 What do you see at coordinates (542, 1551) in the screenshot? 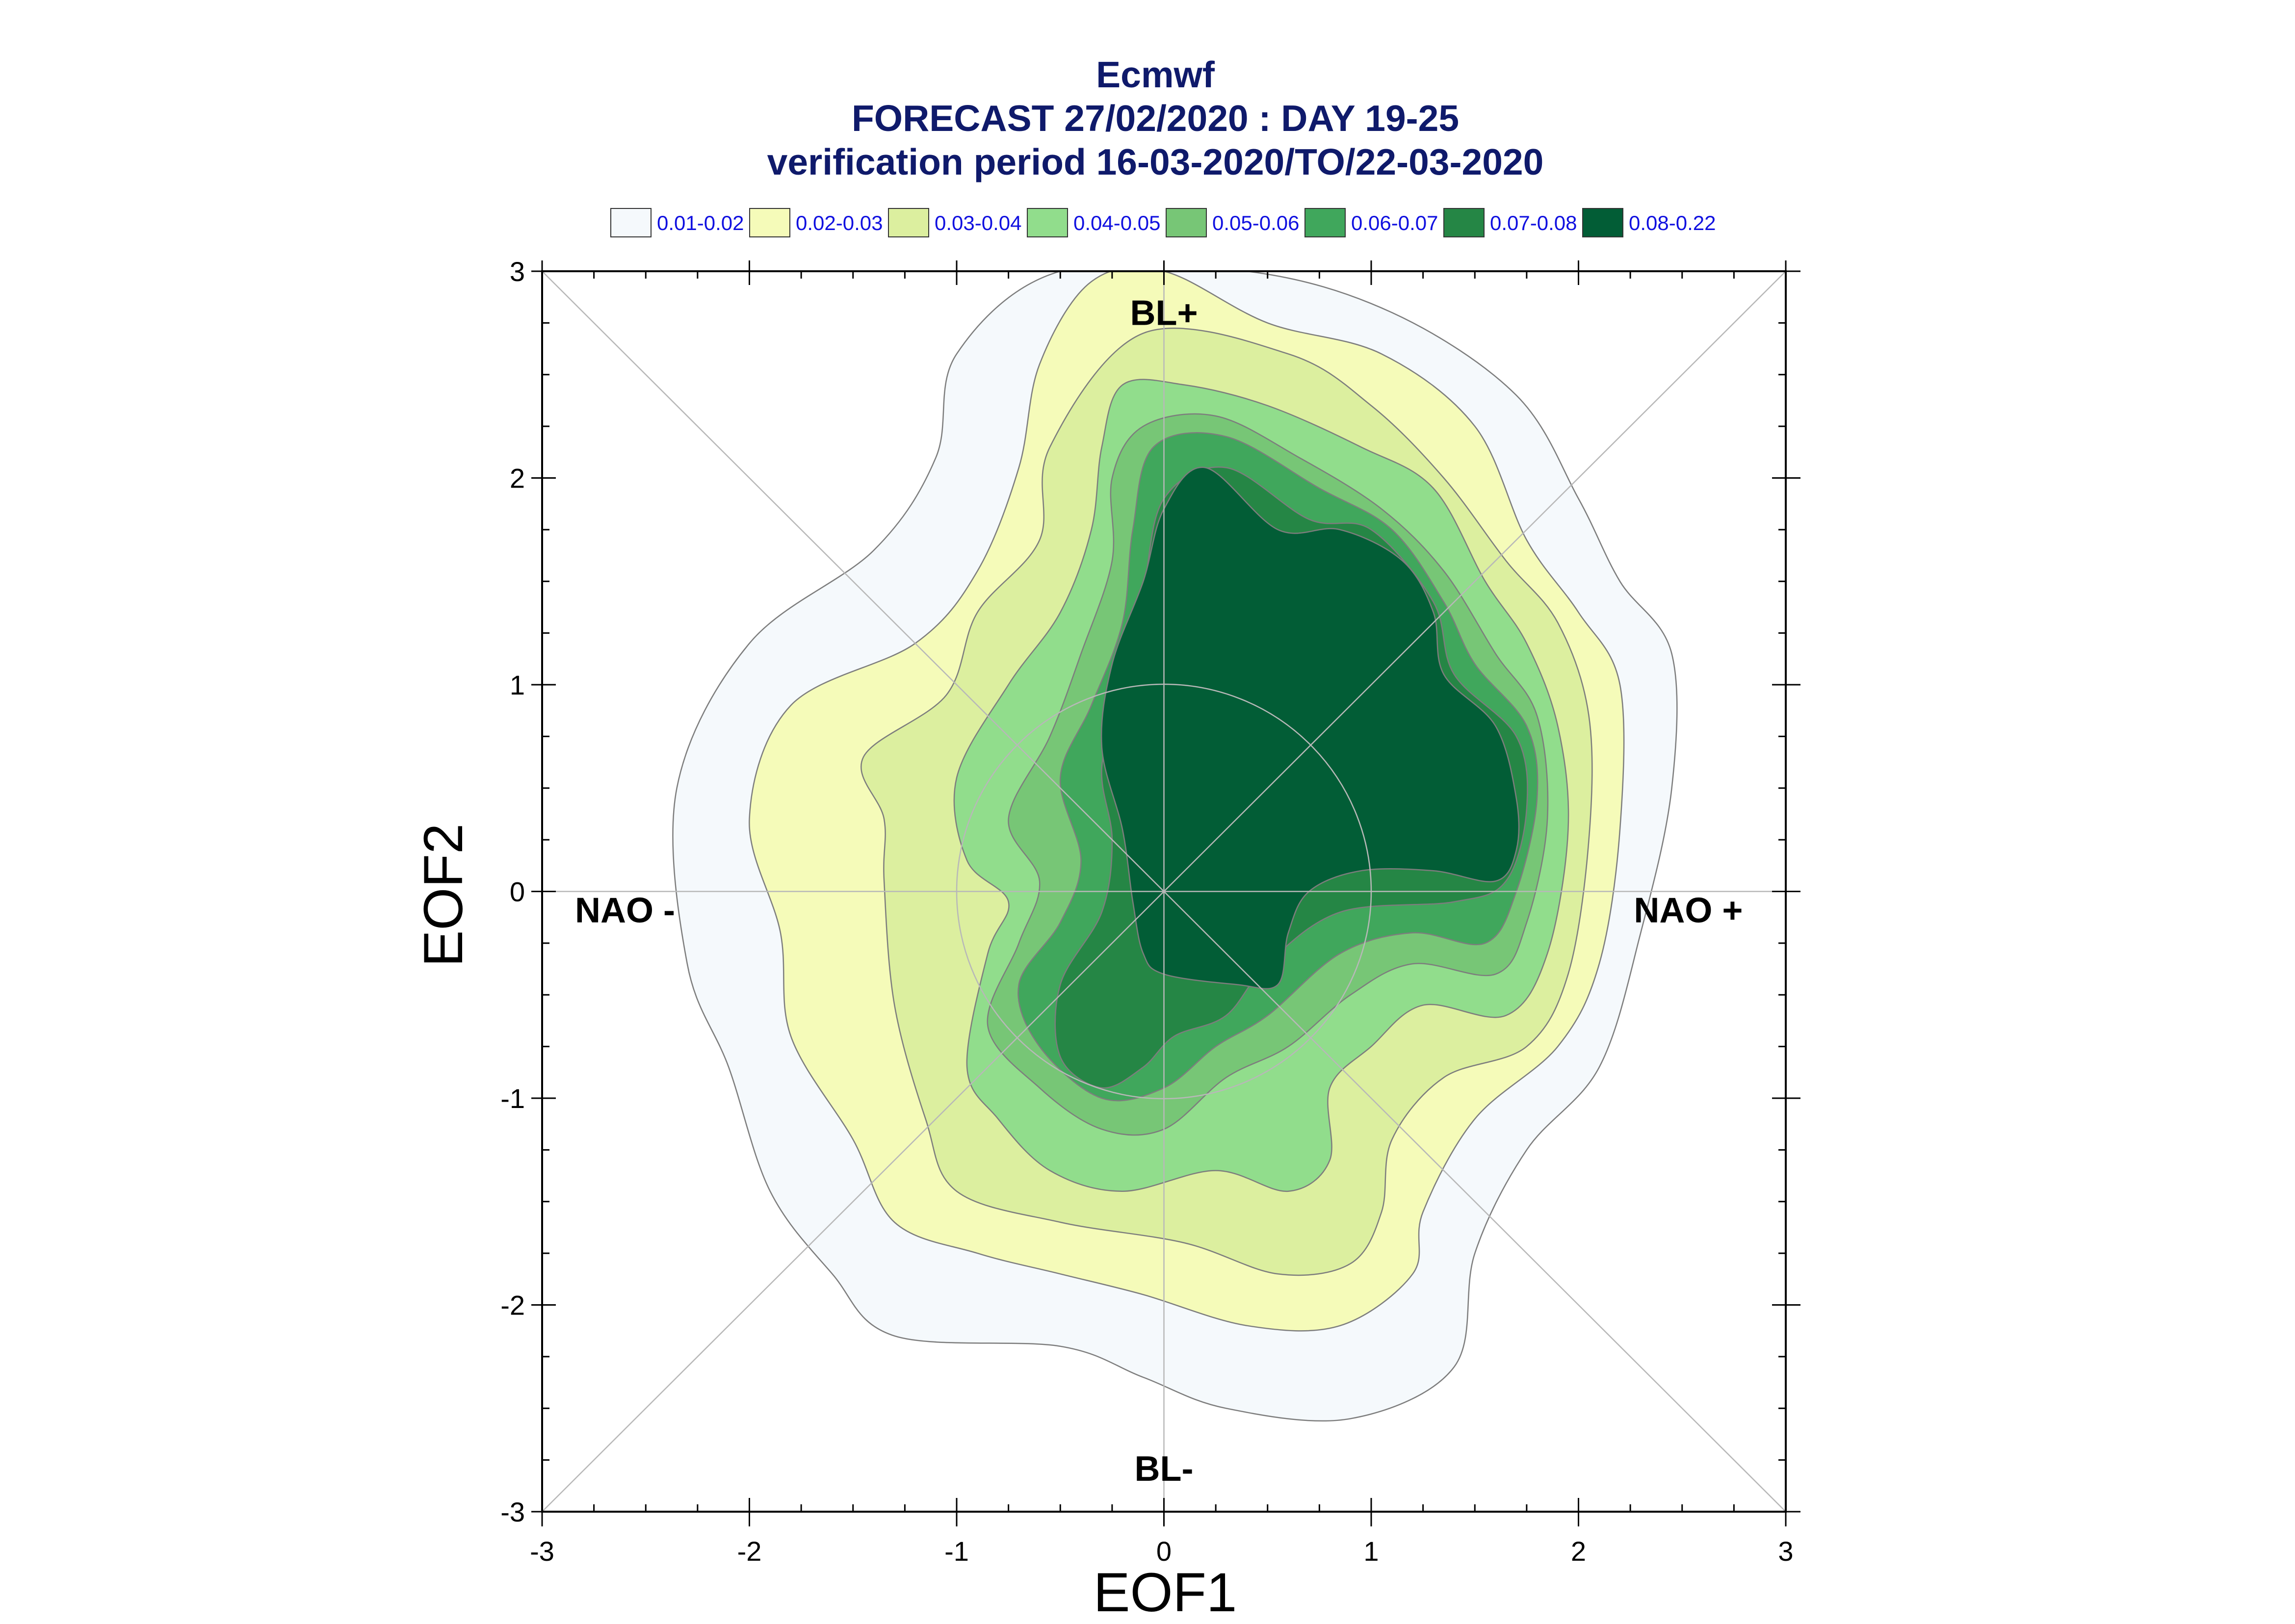
I see `x-tick-label: -3` at bounding box center [542, 1551].